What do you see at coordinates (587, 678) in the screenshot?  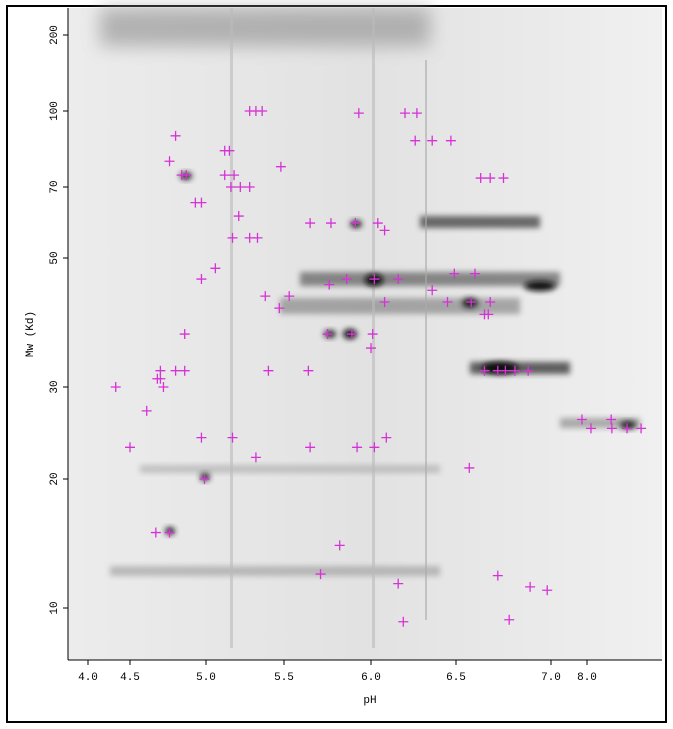 I see `x-tick-label: 8.0` at bounding box center [587, 678].